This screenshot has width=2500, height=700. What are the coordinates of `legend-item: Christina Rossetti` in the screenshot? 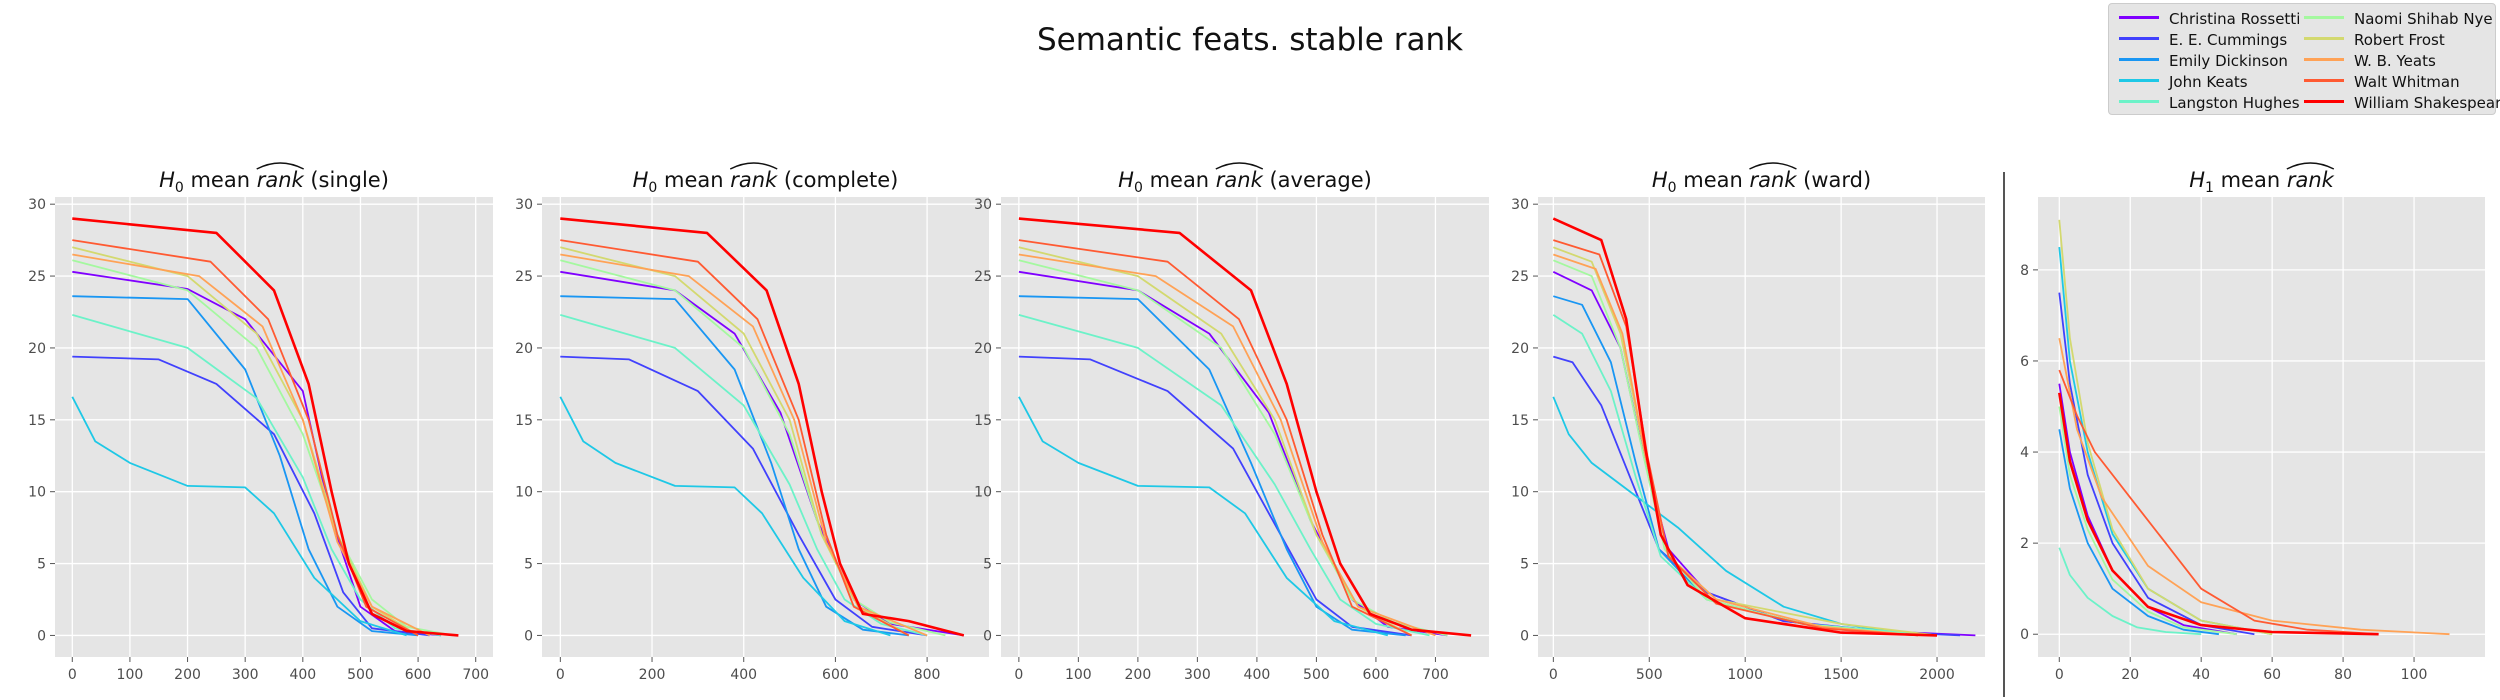 It's located at (2209, 19).